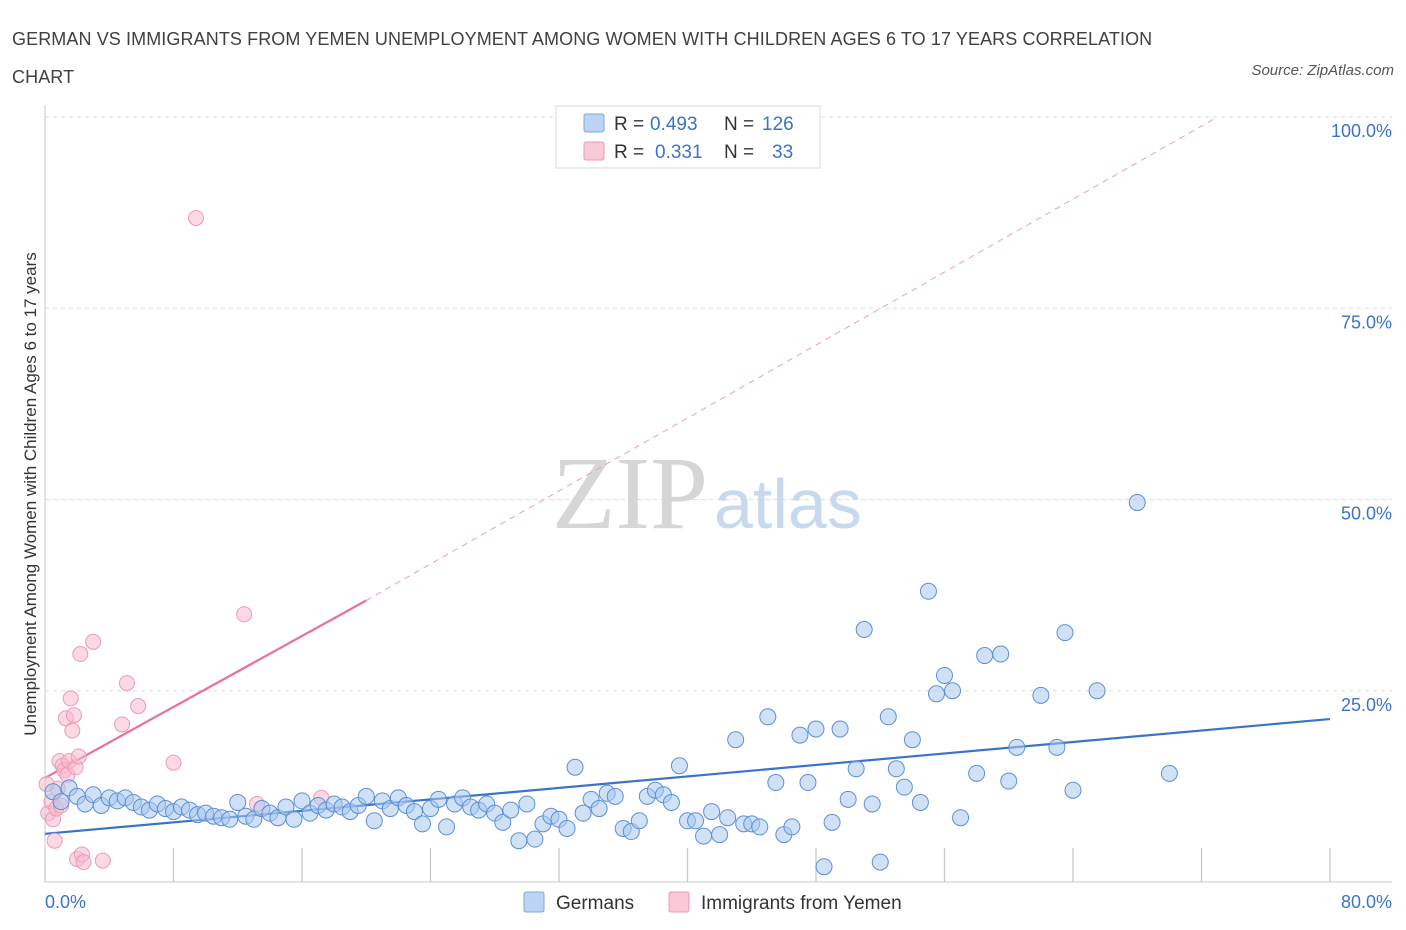 The width and height of the screenshot is (1406, 930). What do you see at coordinates (801, 903) in the screenshot?
I see `bottom-legend-yemen: Immigrants from Yemen` at bounding box center [801, 903].